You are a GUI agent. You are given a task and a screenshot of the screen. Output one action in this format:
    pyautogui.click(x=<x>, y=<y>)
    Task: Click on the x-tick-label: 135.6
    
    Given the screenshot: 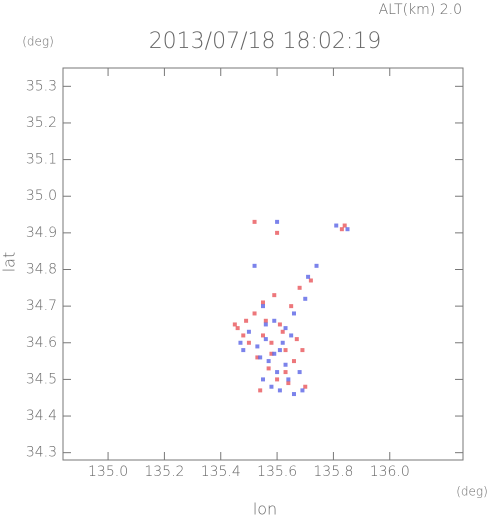 What is the action you would take?
    pyautogui.click(x=277, y=472)
    